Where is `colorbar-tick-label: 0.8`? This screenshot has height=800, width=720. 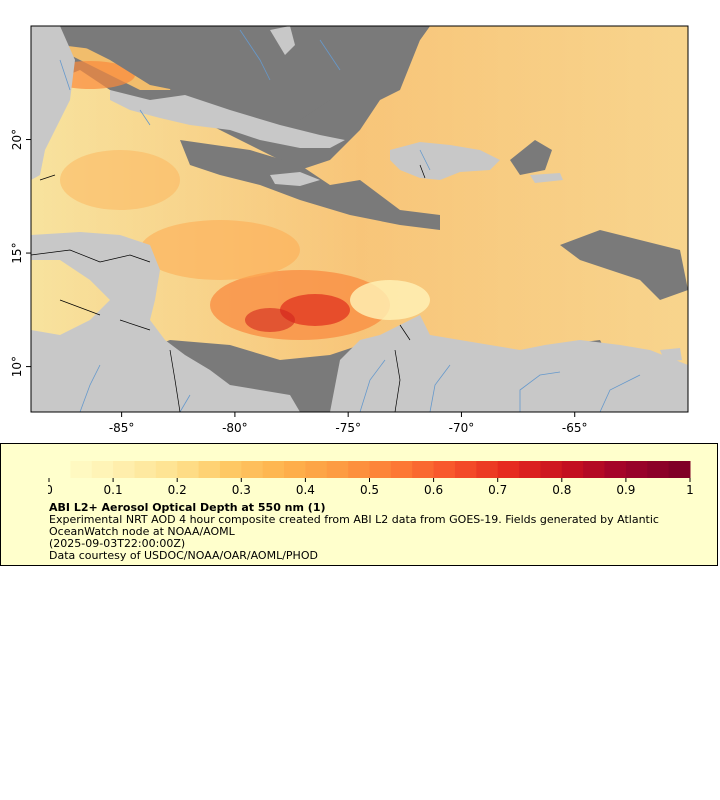 colorbar-tick-label: 0.8 is located at coordinates (561, 490).